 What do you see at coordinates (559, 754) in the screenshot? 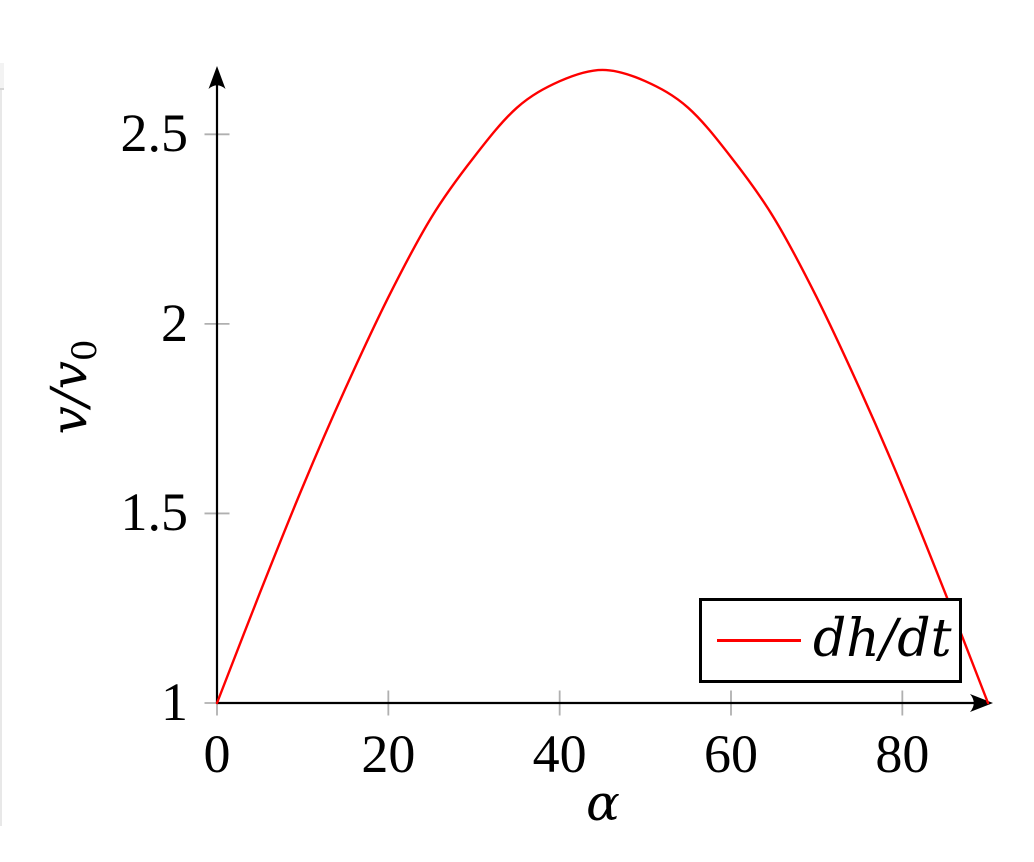
I see `x-tick-label: 40` at bounding box center [559, 754].